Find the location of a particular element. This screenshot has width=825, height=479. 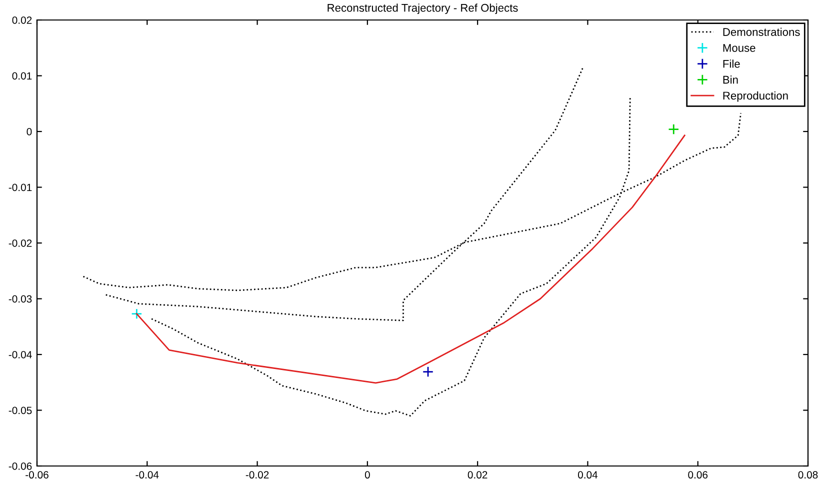

y-tick-label: -0.04 is located at coordinates (20, 354).